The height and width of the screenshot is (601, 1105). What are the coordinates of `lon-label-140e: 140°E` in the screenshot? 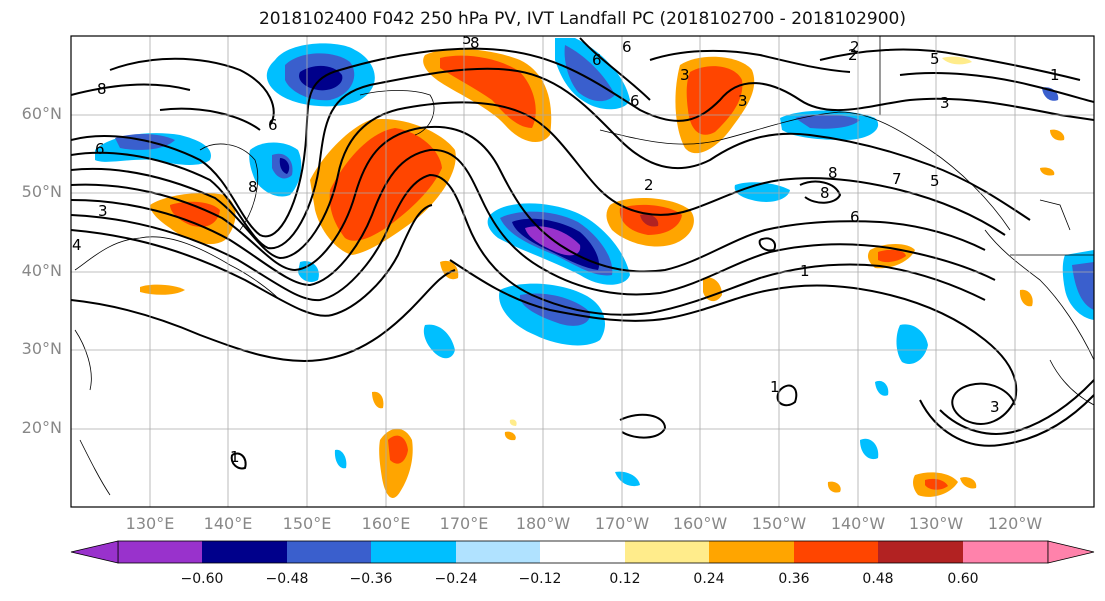 It's located at (228, 523).